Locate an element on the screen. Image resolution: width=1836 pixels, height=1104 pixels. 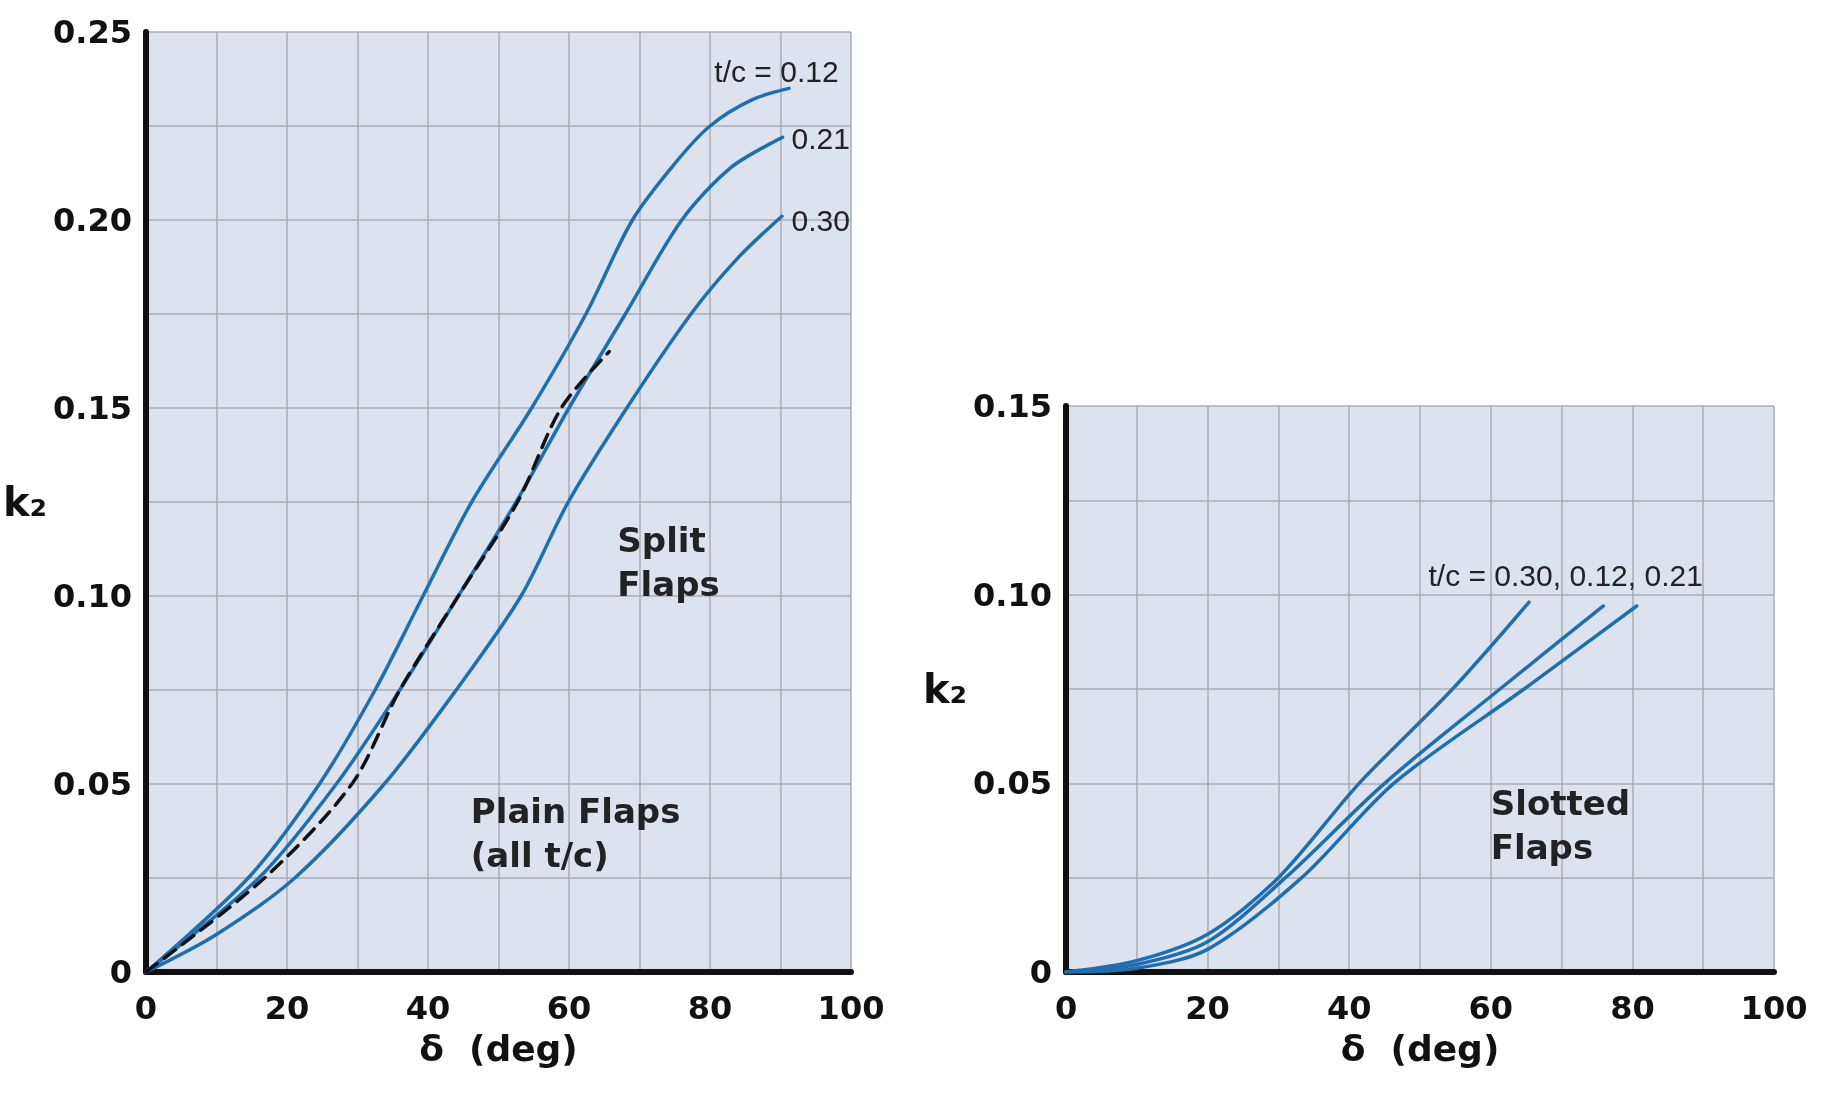
y-tick-label: 0.20 is located at coordinates (92, 220).